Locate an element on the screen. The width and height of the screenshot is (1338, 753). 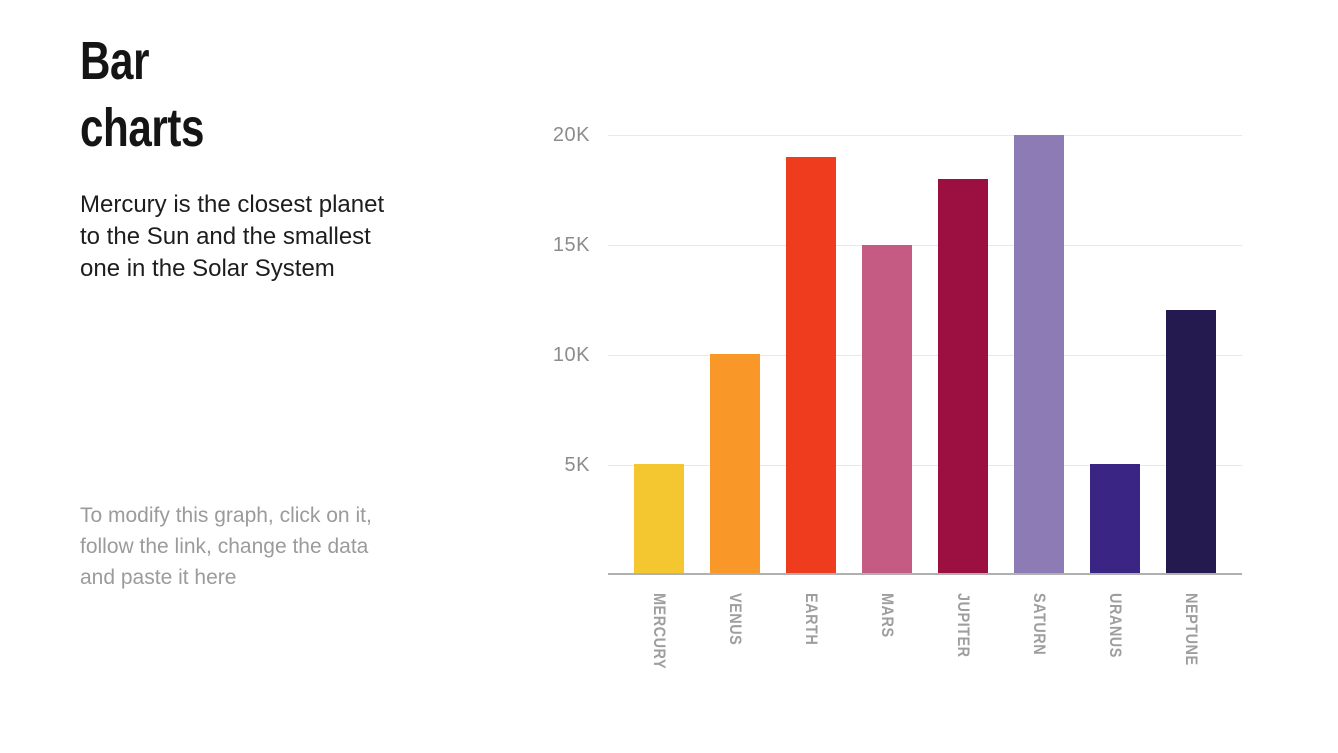
bar-mars is located at coordinates (887, 408).